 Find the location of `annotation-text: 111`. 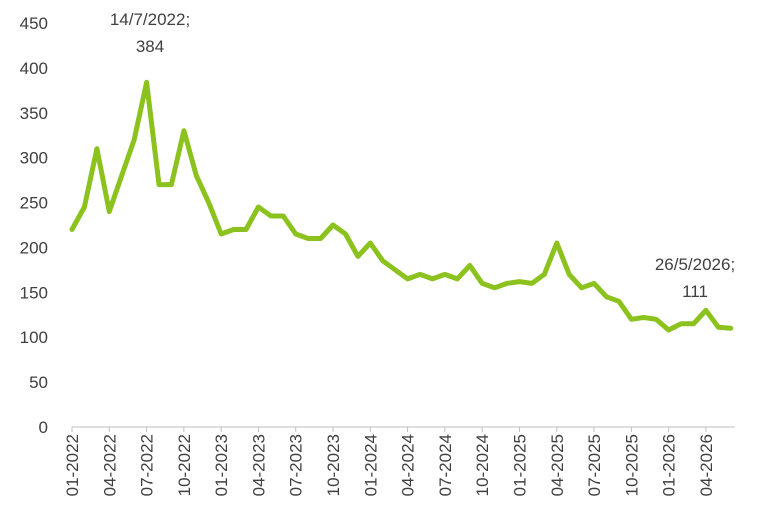

annotation-text: 111 is located at coordinates (695, 291).